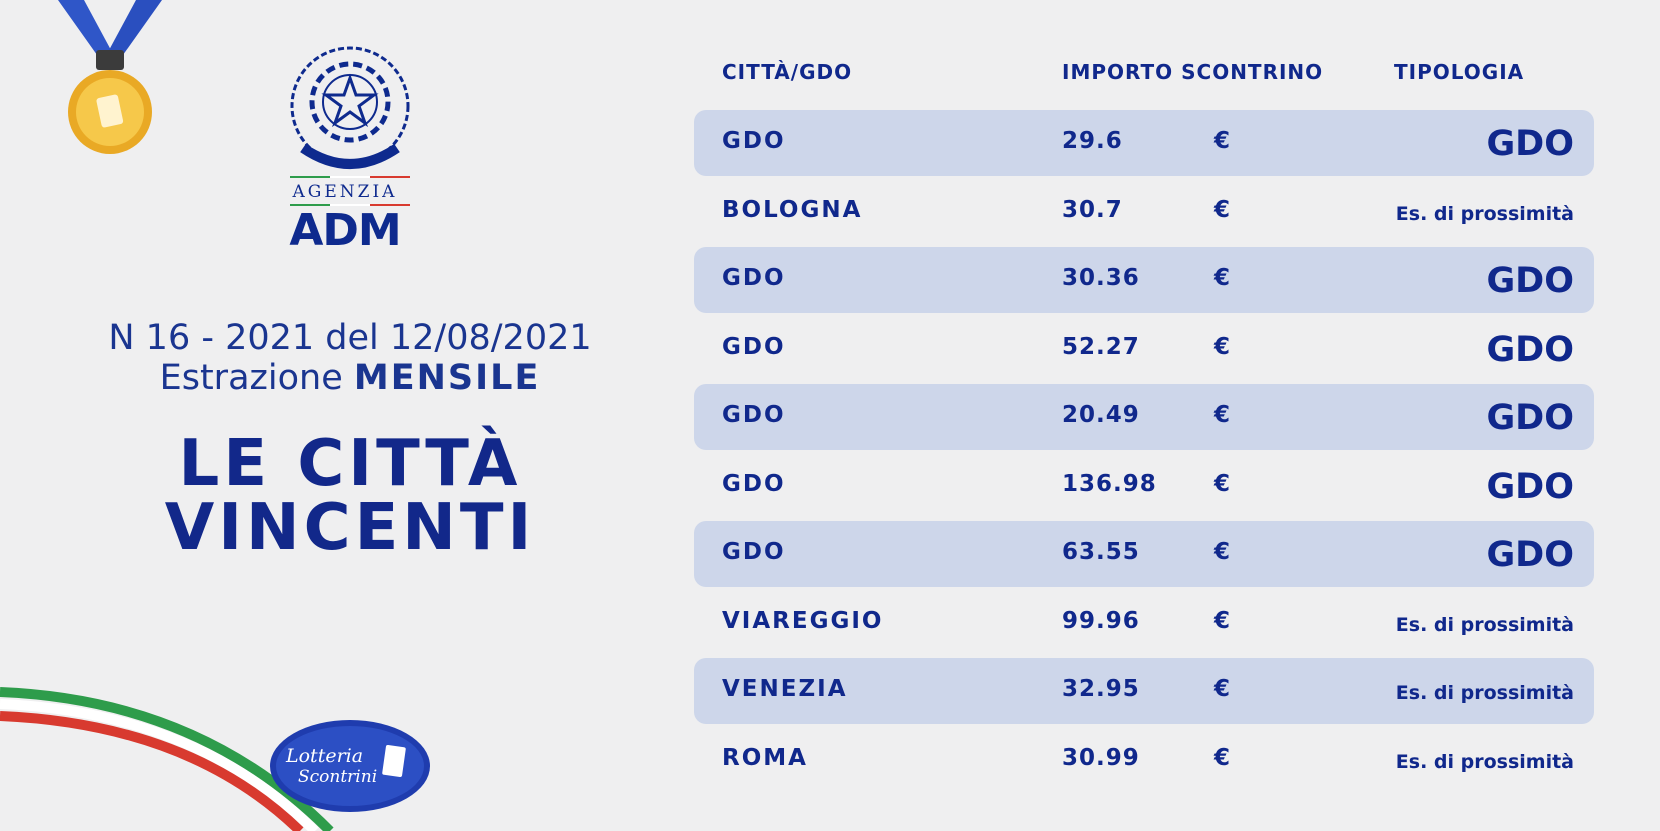 The height and width of the screenshot is (831, 1660). I want to click on table-row: GDO 136.98 € GDO, so click(1144, 486).